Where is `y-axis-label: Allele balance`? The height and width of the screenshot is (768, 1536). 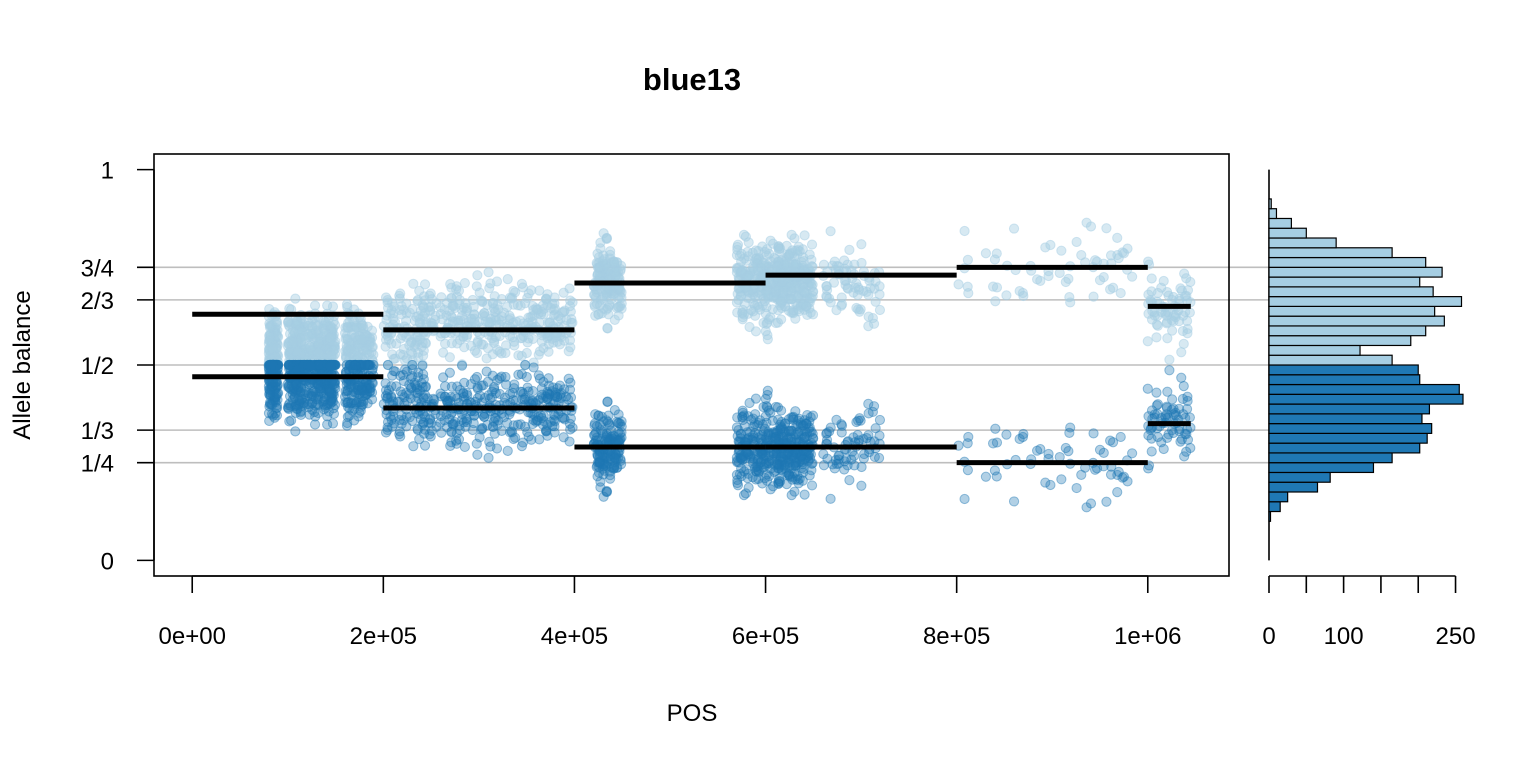
y-axis-label: Allele balance is located at coordinates (22, 364).